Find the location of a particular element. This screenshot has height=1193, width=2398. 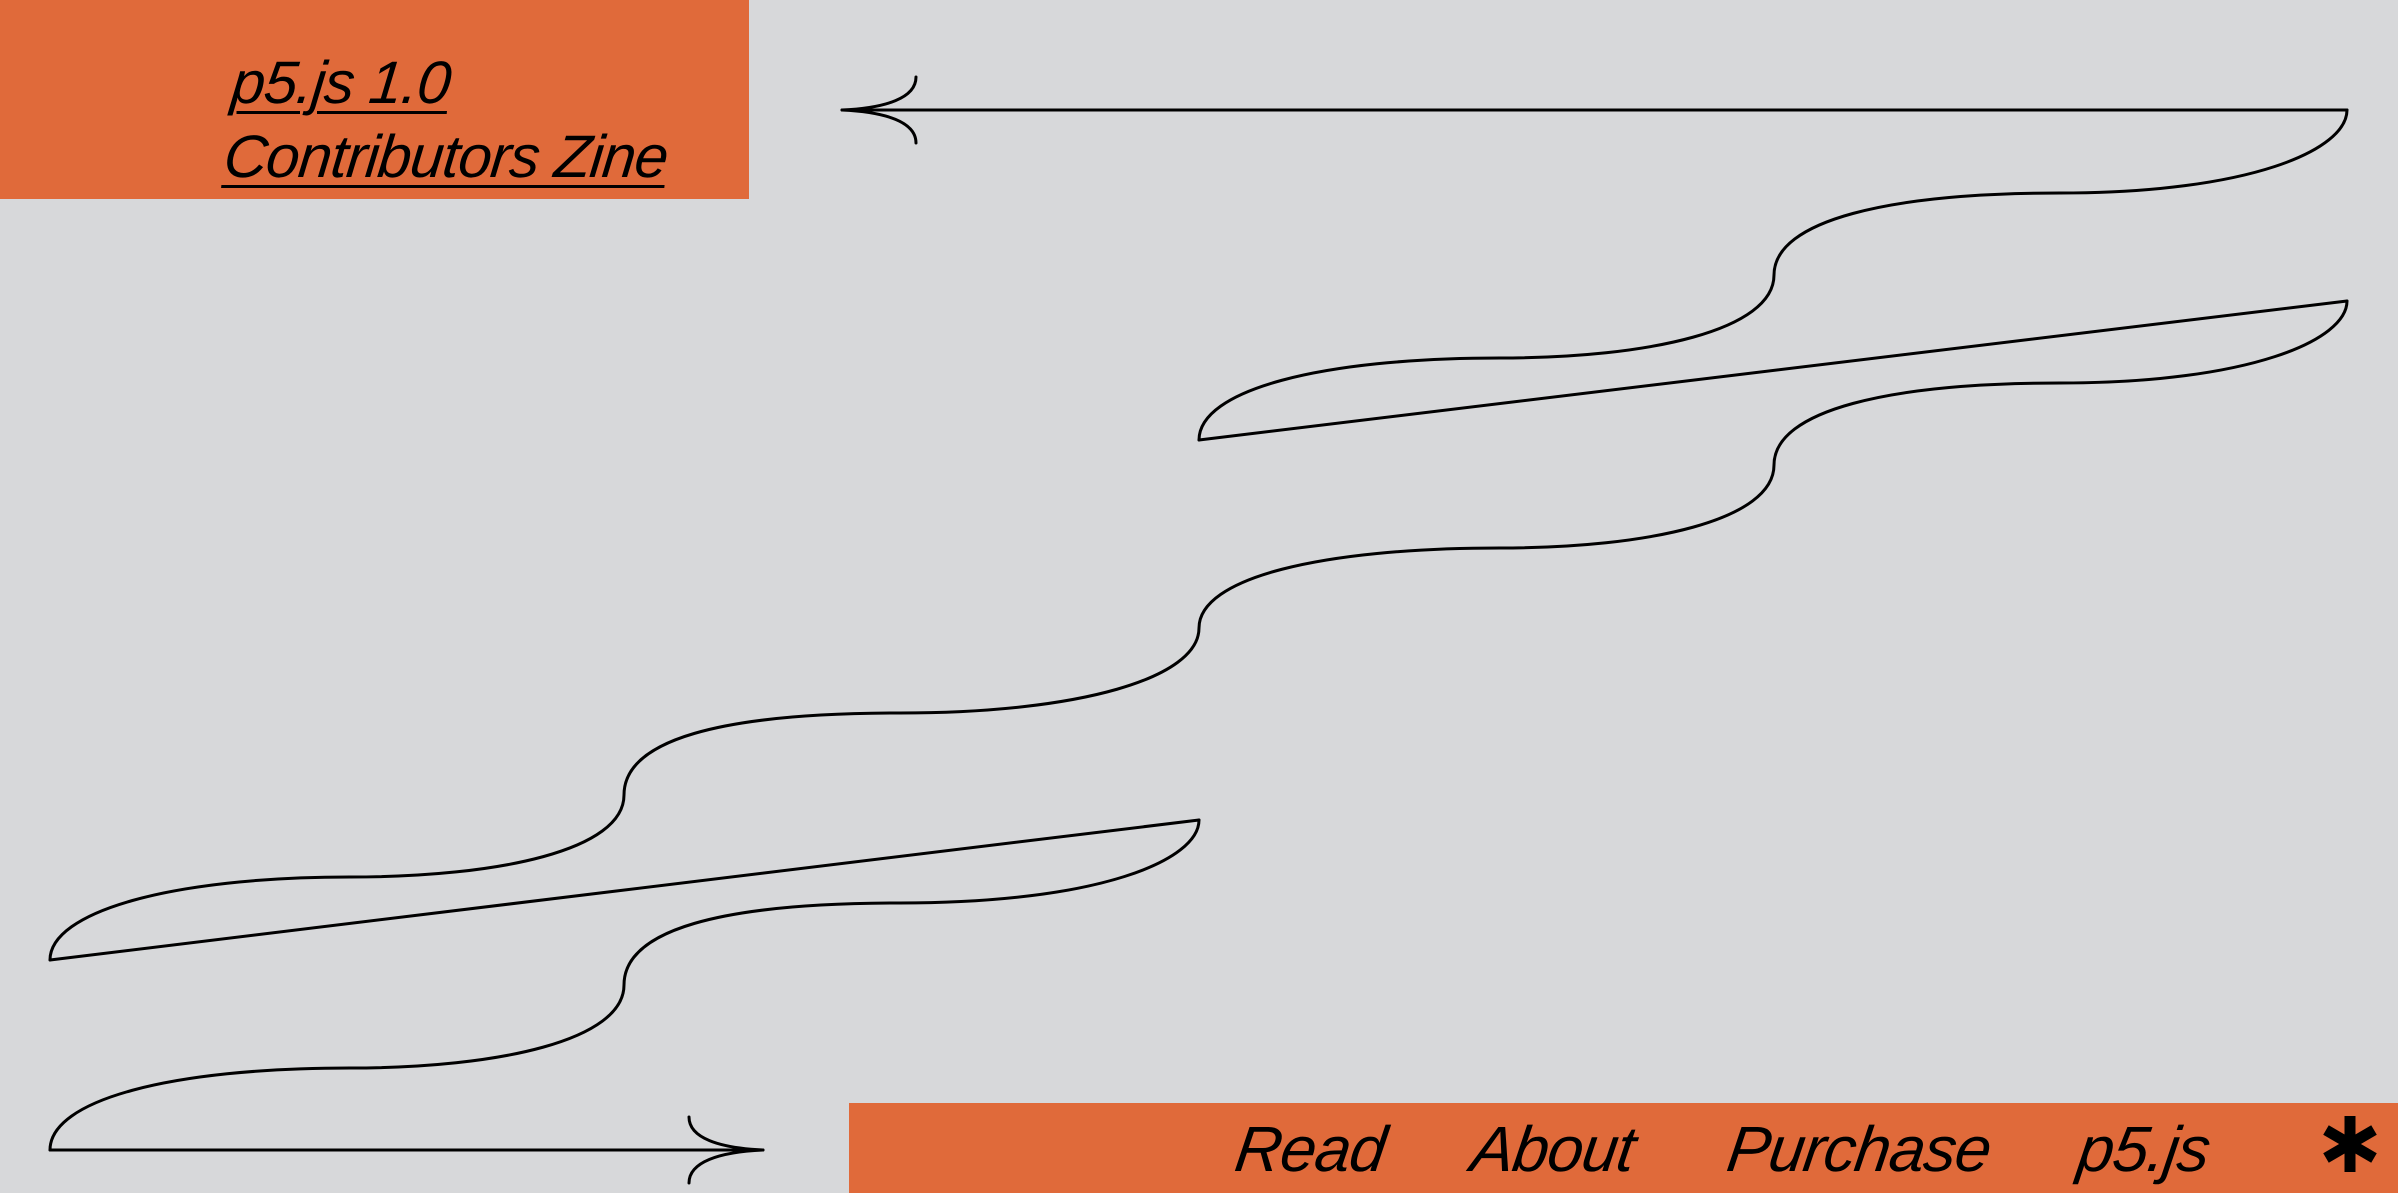

diagonal-line-upper is located at coordinates (1773, 370).